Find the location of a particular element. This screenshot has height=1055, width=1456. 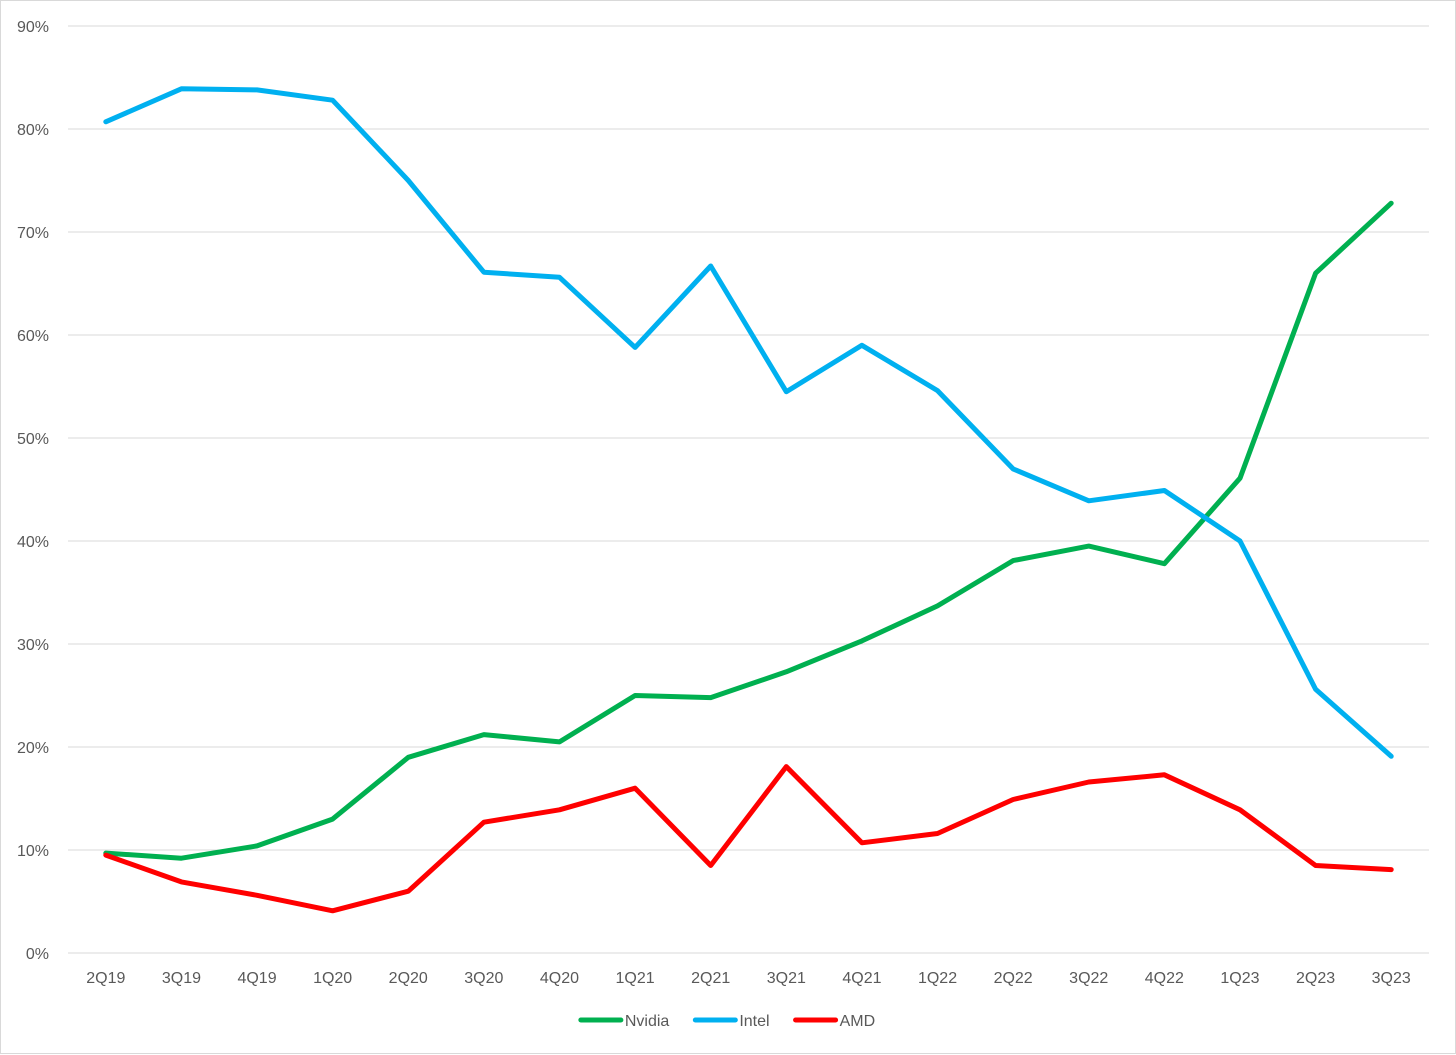

legend-label: Intel is located at coordinates (754, 1021).